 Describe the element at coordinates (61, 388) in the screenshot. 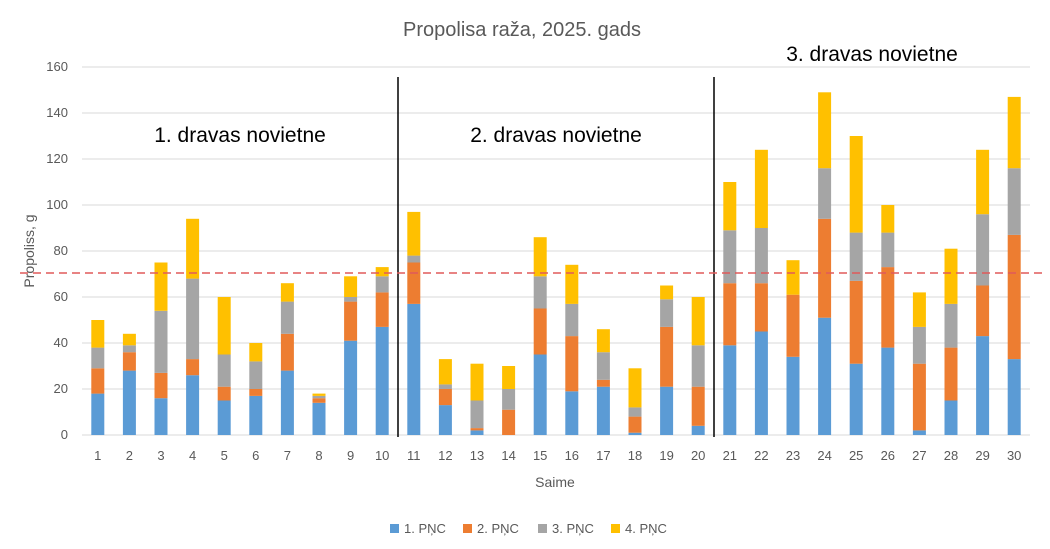

I see `y-tick-label: 20` at that location.